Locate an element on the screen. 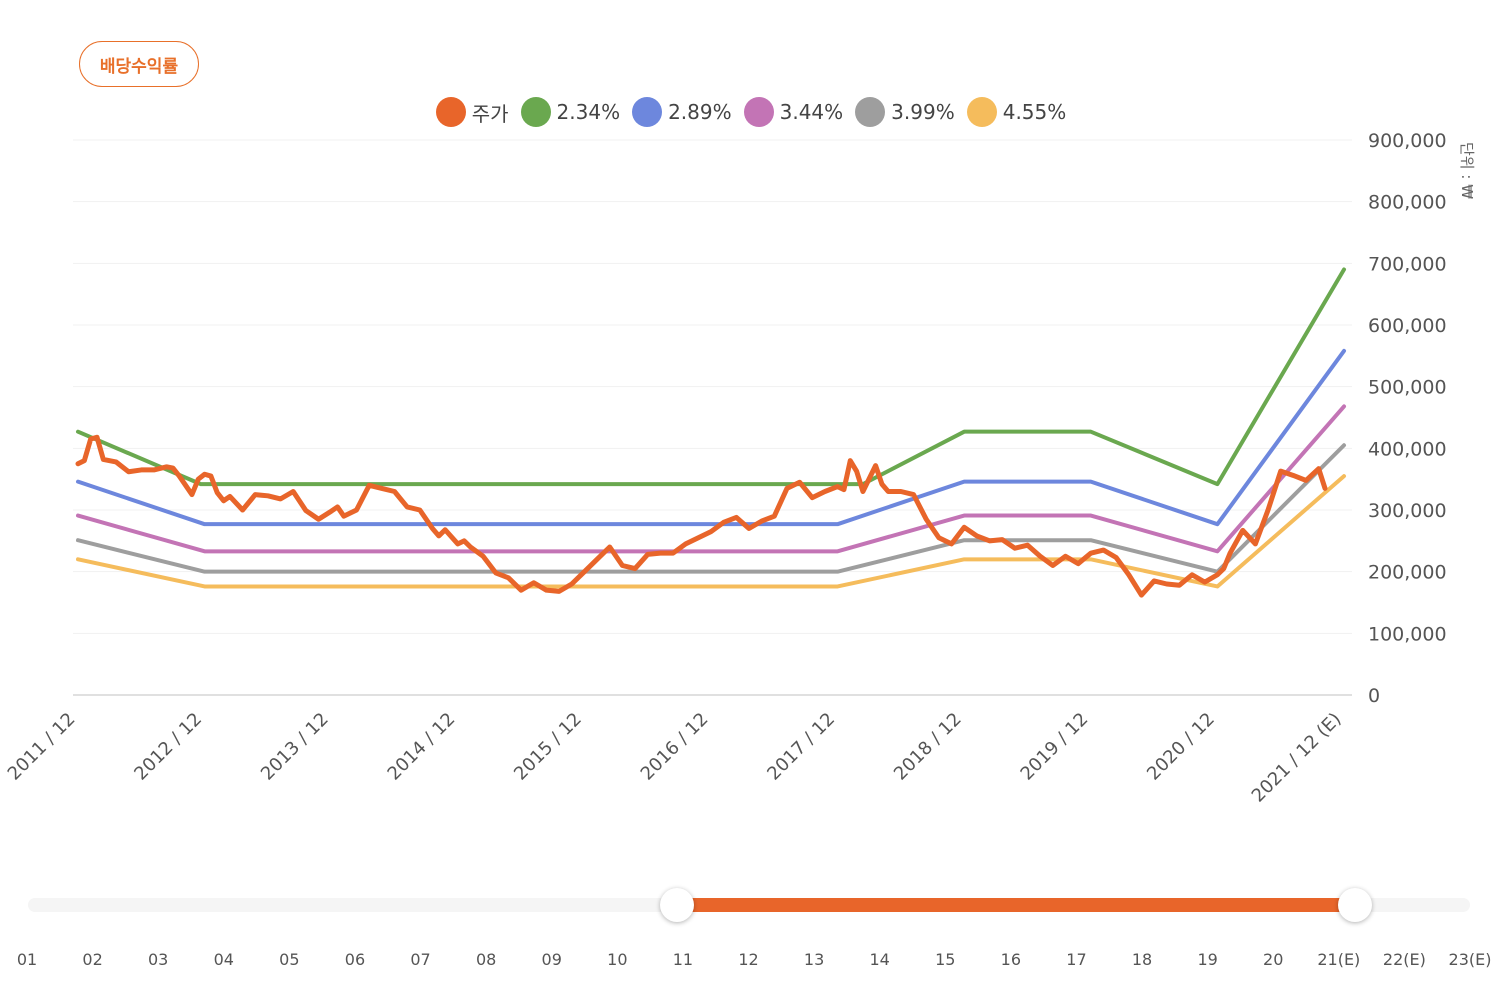 The image size is (1502, 988). x-tick-label: 2012 / 12 is located at coordinates (168, 747).